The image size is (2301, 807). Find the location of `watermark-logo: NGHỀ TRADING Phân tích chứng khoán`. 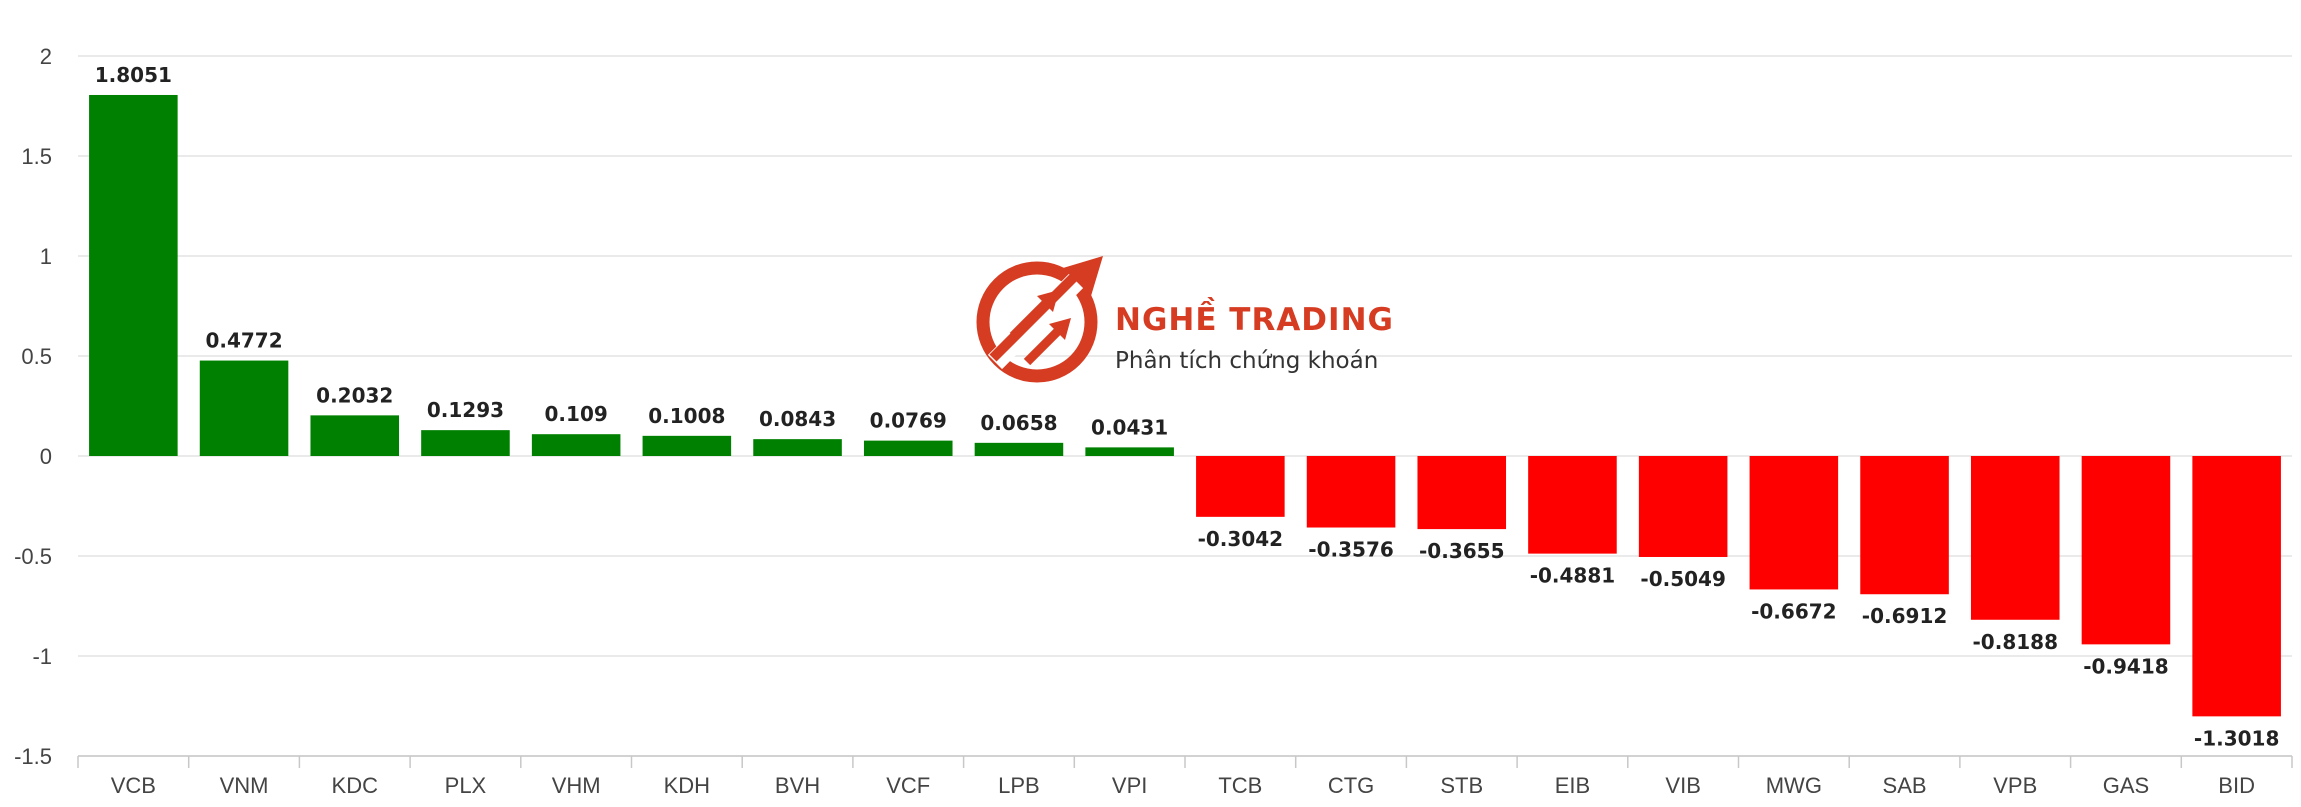

watermark-logo: NGHỀ TRADING Phân tích chứng khoán is located at coordinates (1185, 320).